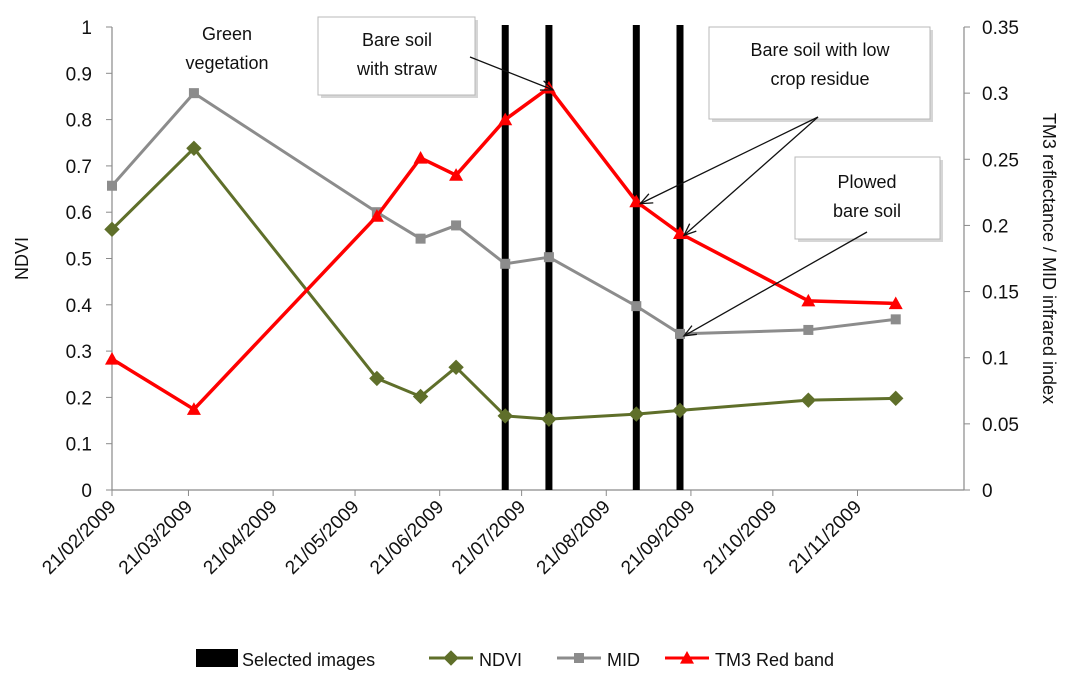  What do you see at coordinates (1000, 293) in the screenshot?
I see `right-y-tick-label: 0.15` at bounding box center [1000, 293].